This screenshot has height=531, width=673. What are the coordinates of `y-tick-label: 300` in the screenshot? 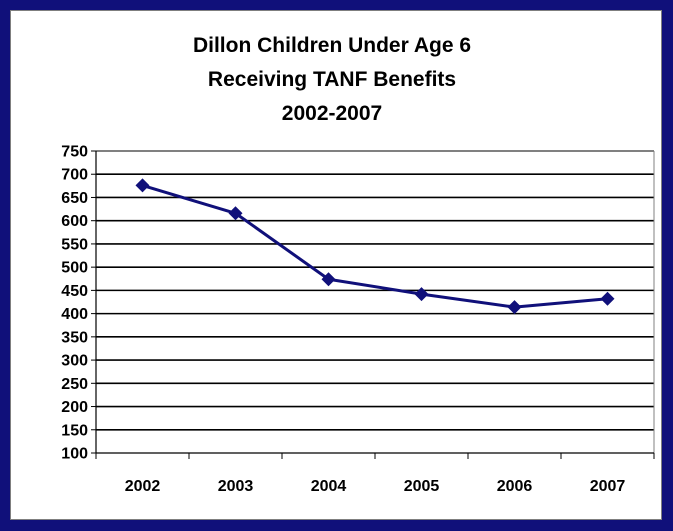 It's located at (74, 361).